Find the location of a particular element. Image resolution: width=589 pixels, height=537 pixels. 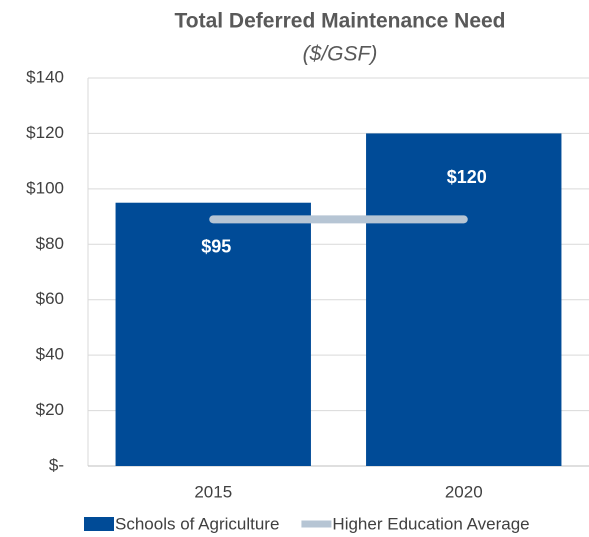

x-tick-label: 2015 is located at coordinates (213, 491).